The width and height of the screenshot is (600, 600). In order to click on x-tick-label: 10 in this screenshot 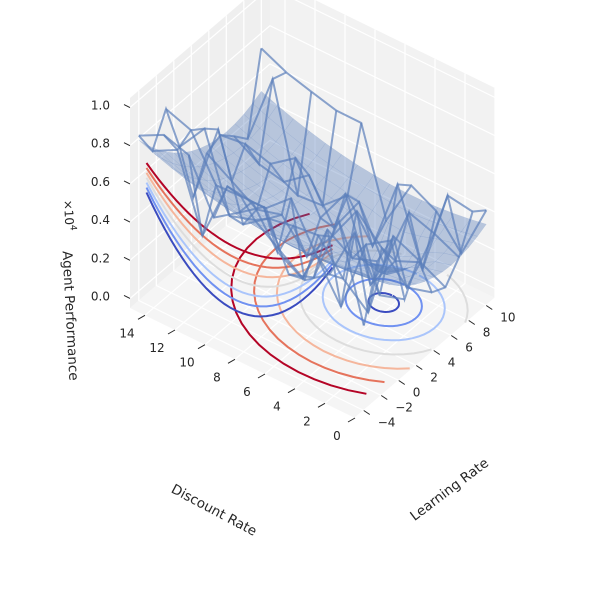, I will do `click(507, 318)`.